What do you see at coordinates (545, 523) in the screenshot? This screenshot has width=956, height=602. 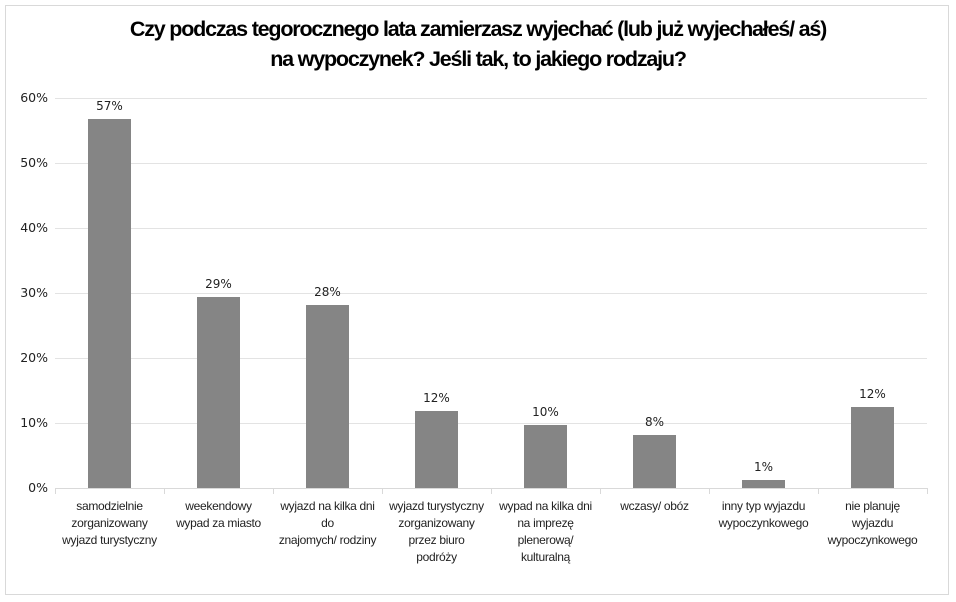 I see `x-category-label-line: na imprezę` at bounding box center [545, 523].